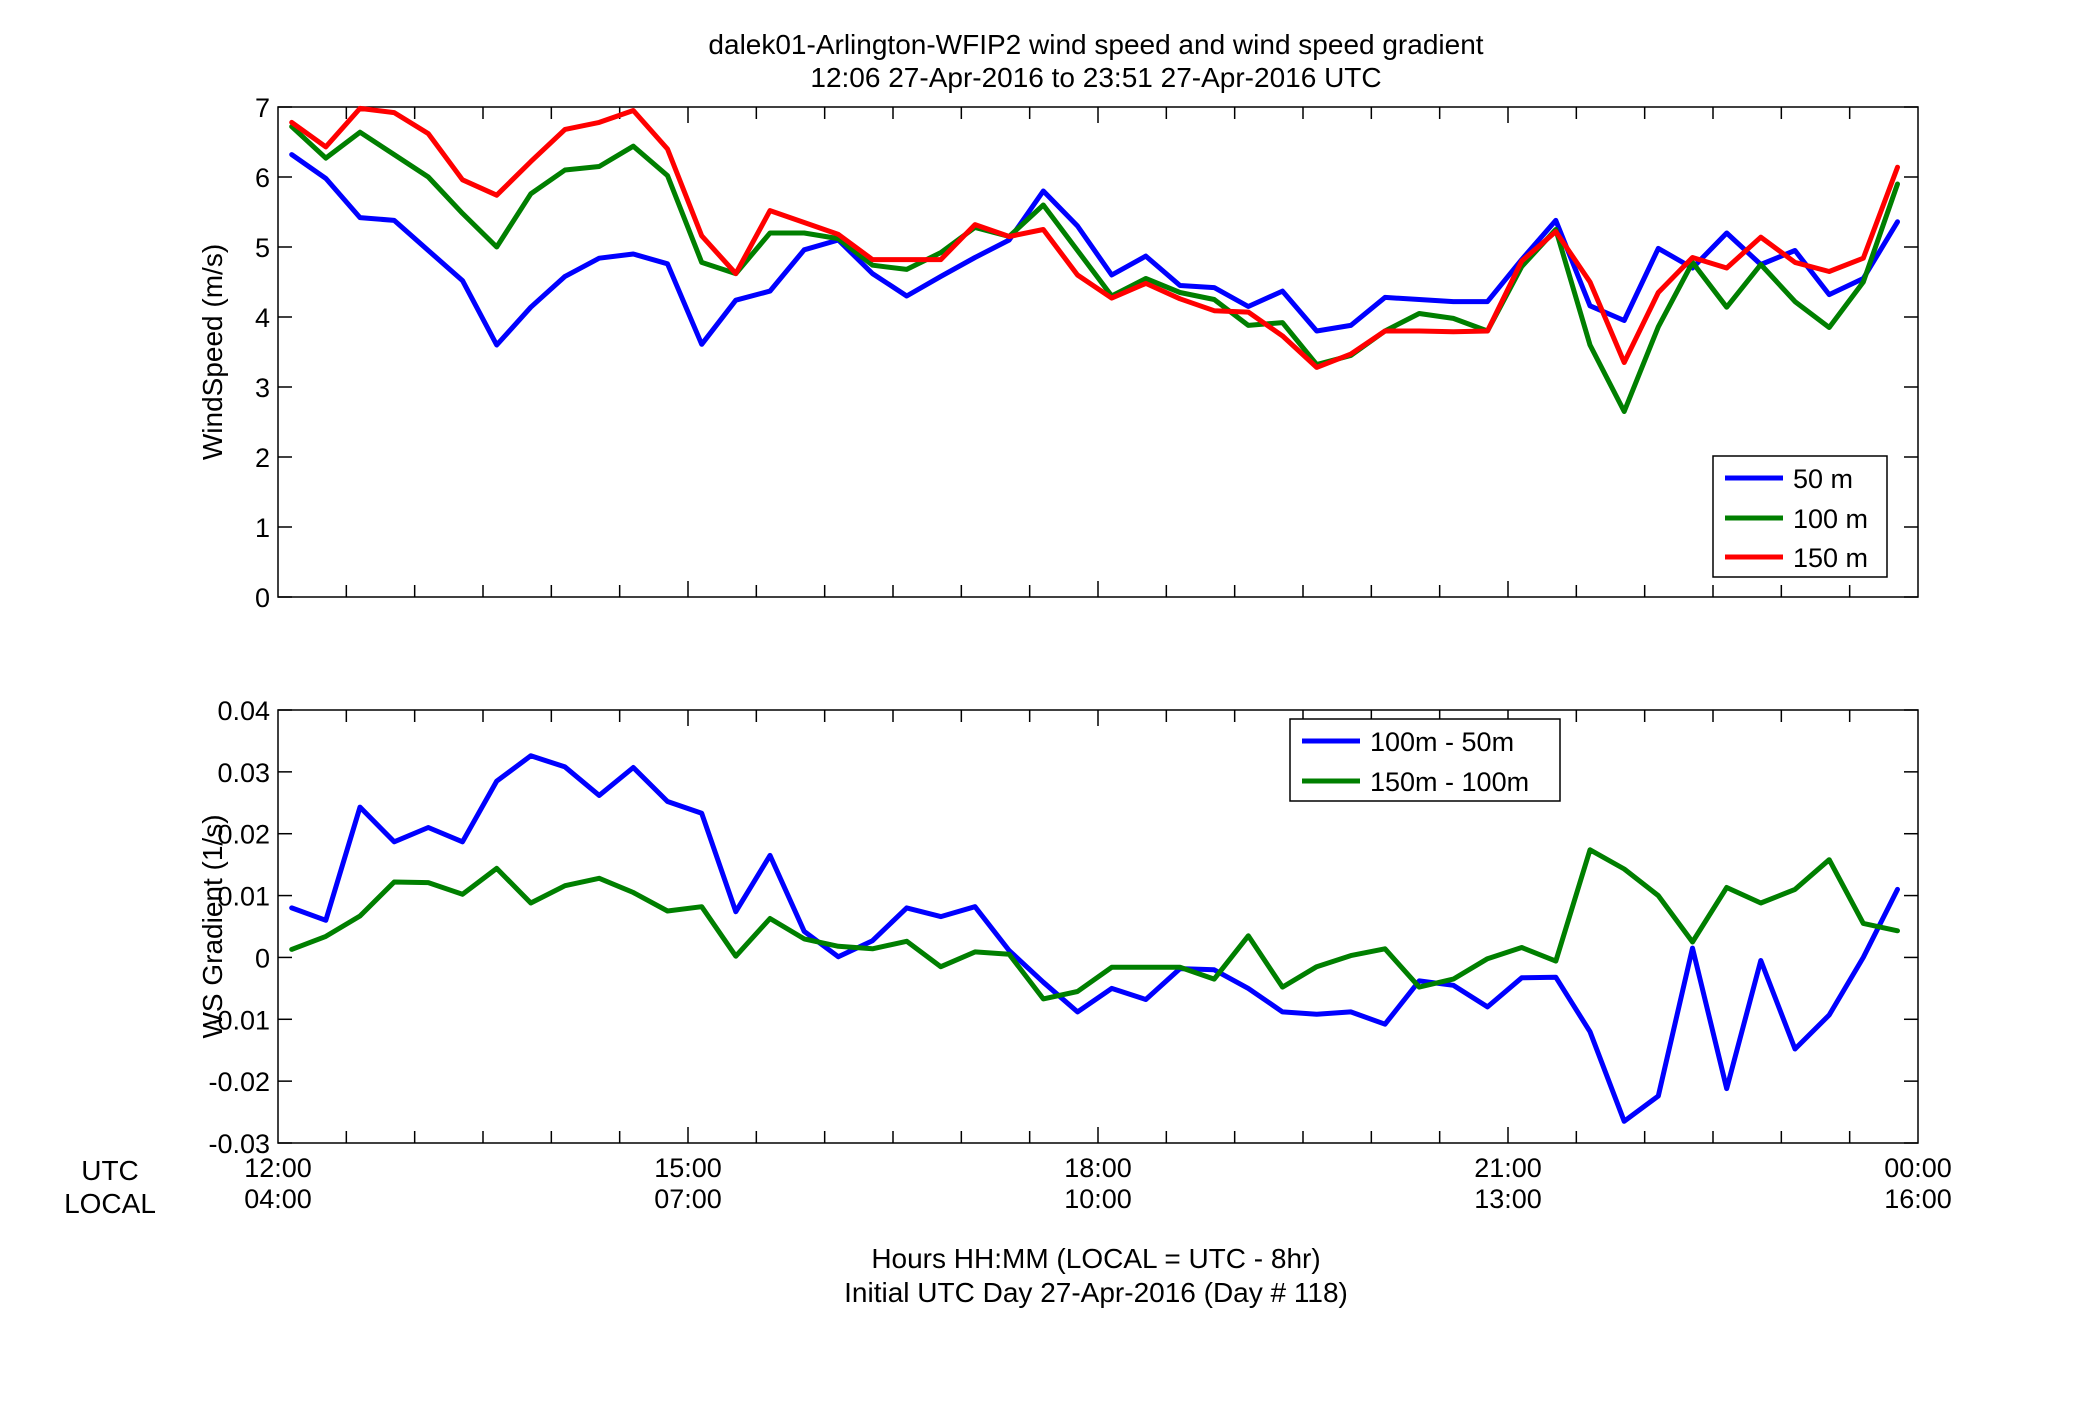 The height and width of the screenshot is (1425, 2098). Describe the element at coordinates (1096, 1292) in the screenshot. I see `x-axis-label-day: Initial UTC Day 27-Apr-2016 (Day # 118)` at that location.